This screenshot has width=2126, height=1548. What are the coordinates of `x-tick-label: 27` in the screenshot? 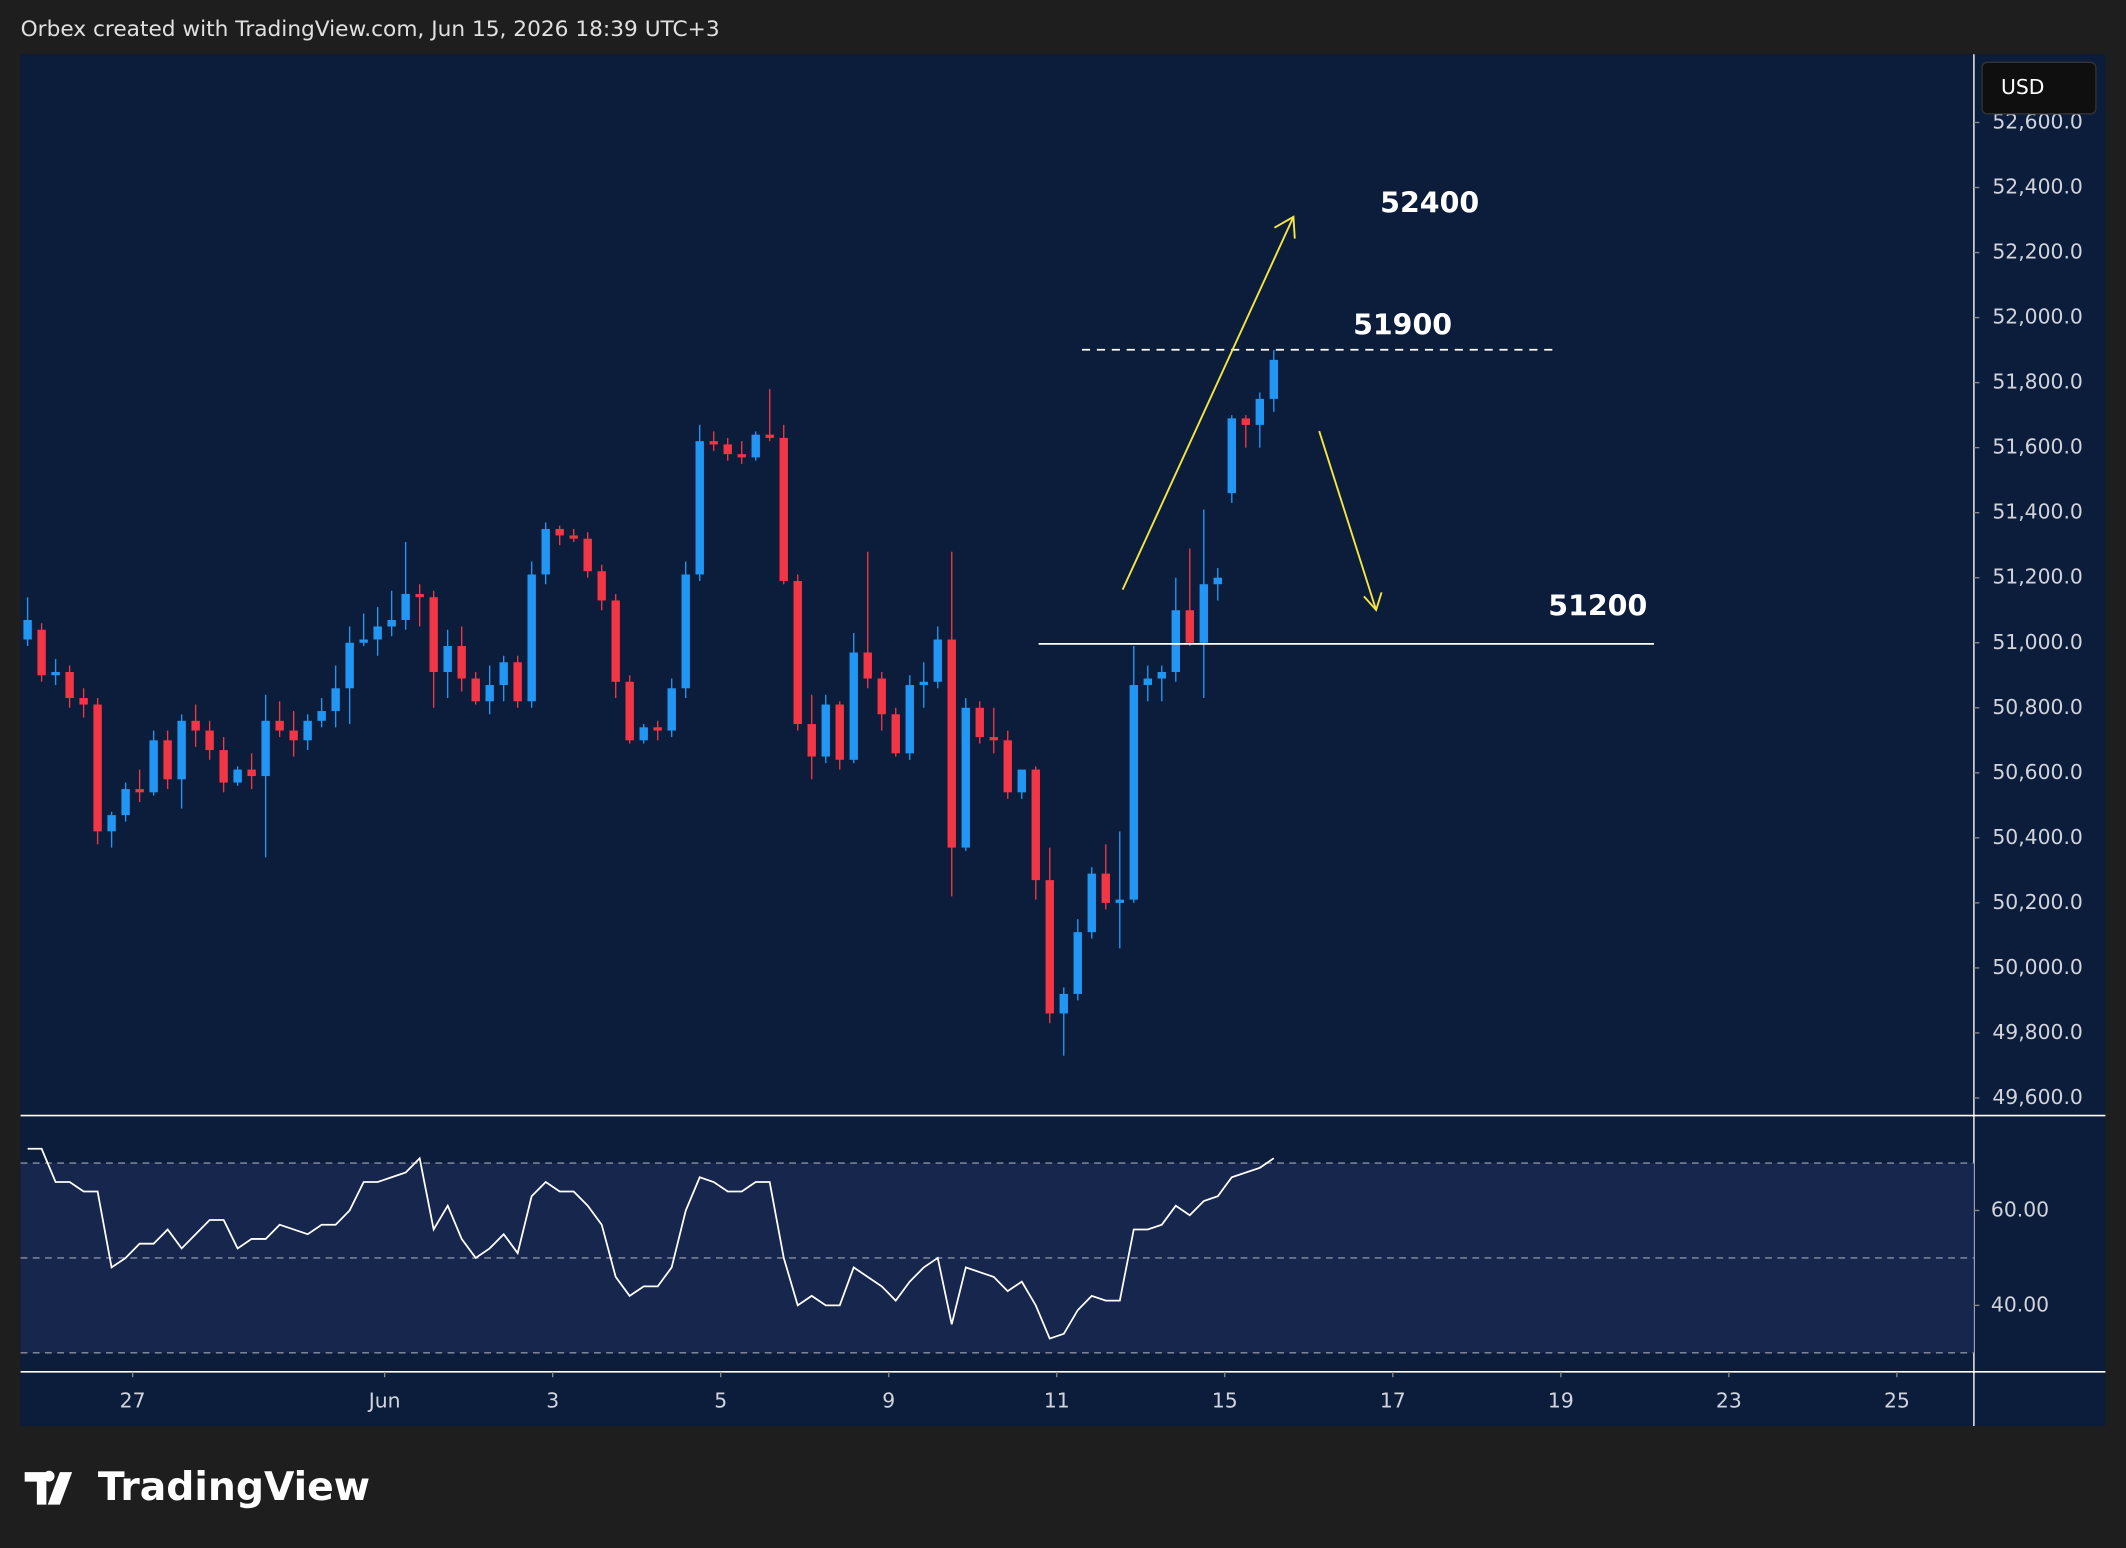 It's located at (133, 1401).